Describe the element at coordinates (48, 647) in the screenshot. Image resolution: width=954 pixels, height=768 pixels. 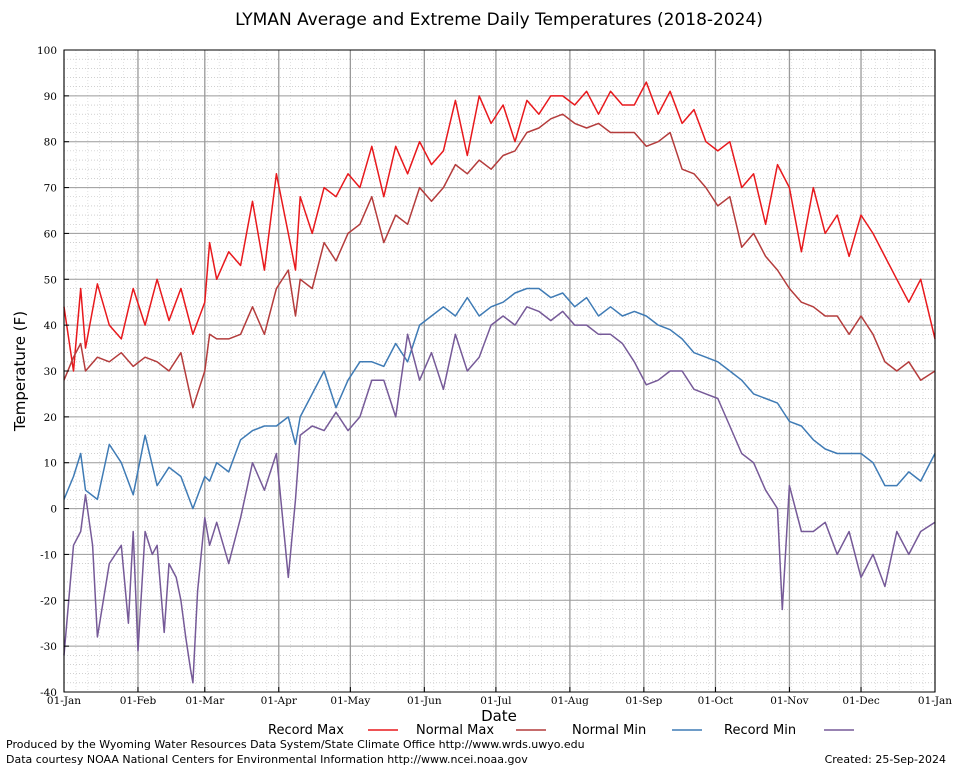
I see `y-tick-label: -30` at that location.